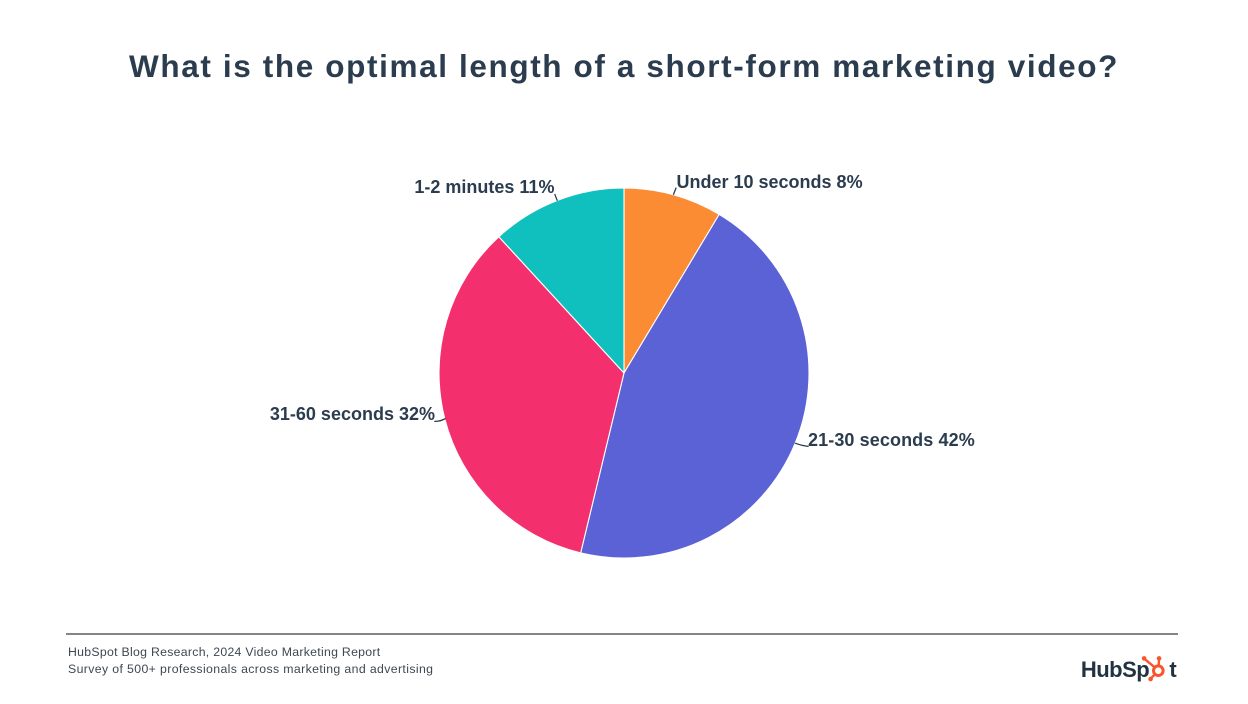 Image resolution: width=1248 pixels, height=704 pixels. I want to click on svg-text: Under 10 seconds 8%, so click(770, 182).